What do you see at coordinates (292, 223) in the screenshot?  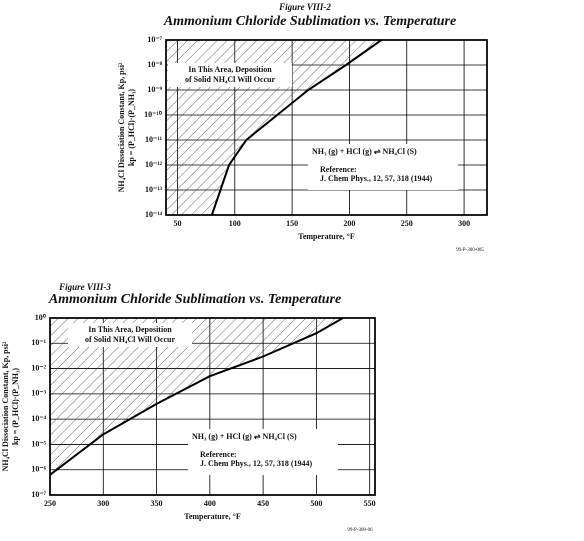 I see `x-tick-label: 150` at bounding box center [292, 223].